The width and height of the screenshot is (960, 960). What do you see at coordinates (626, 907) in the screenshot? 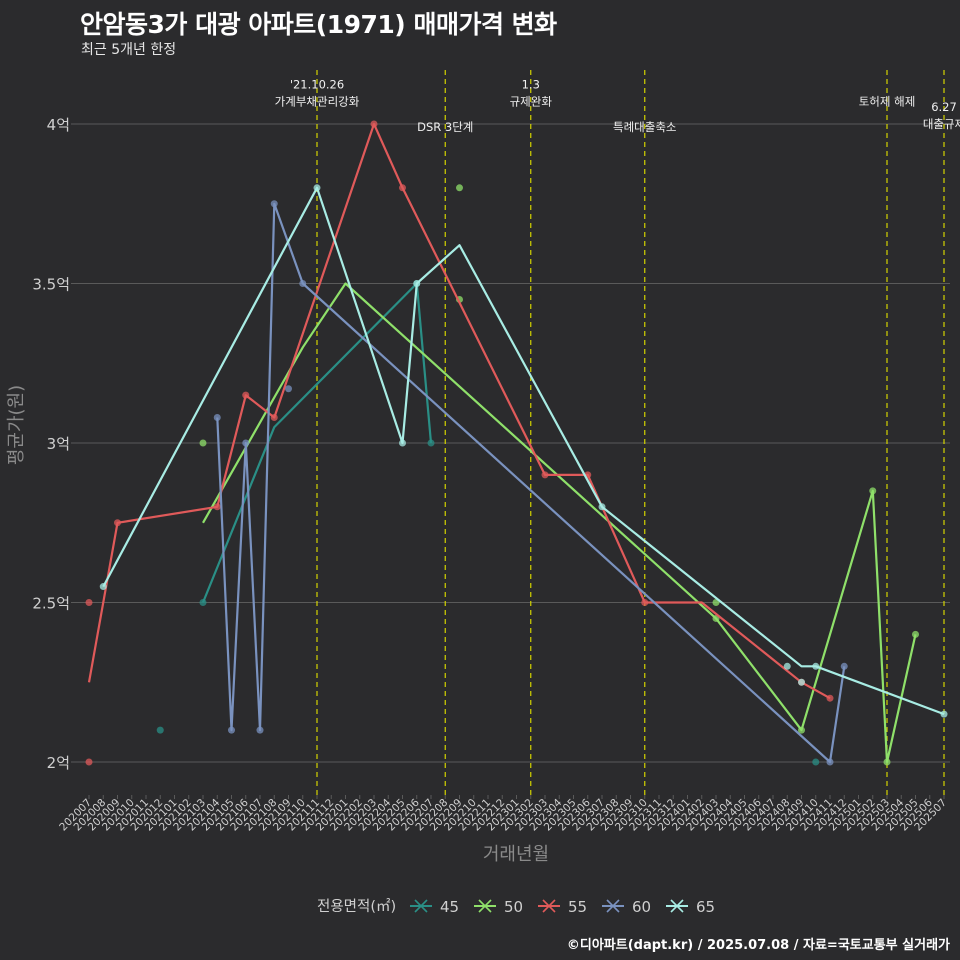
I see `legend-item-60: 60` at bounding box center [626, 907].